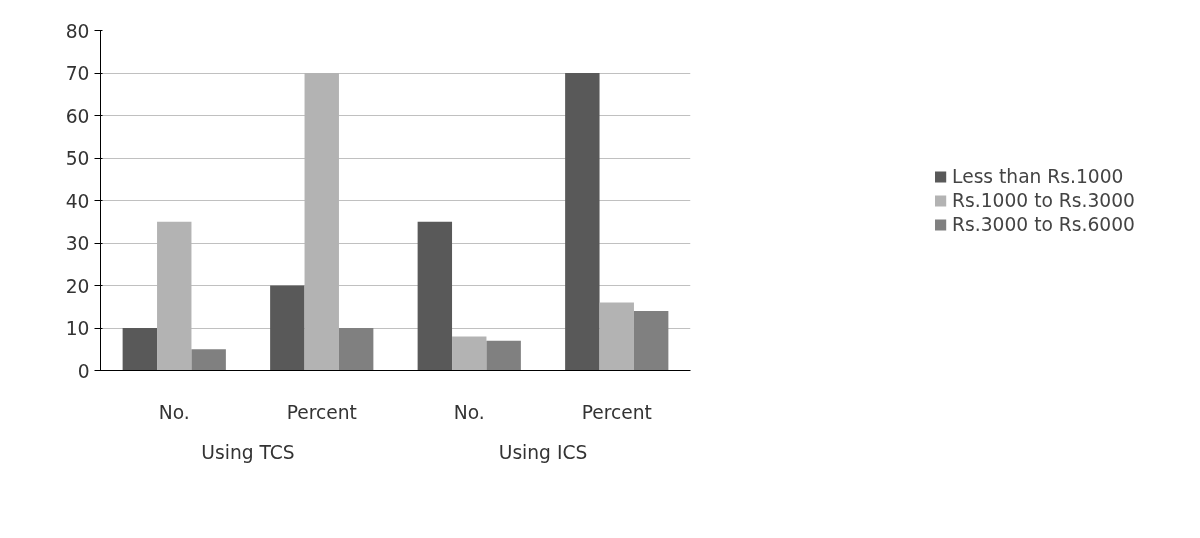 The width and height of the screenshot is (1200, 538). What do you see at coordinates (77, 116) in the screenshot?
I see `y-tick-label: 60` at bounding box center [77, 116].